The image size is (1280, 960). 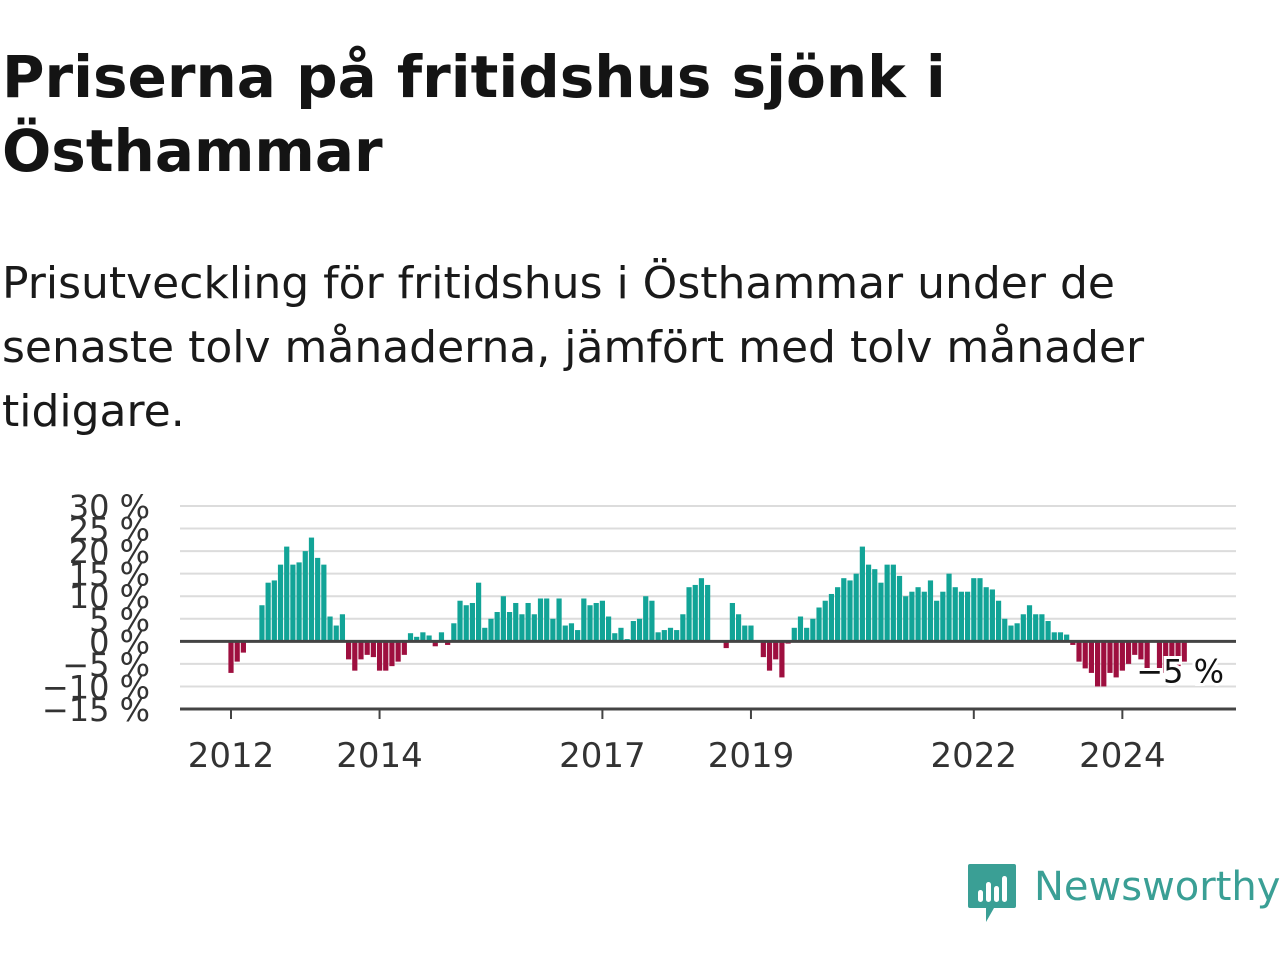 I want to click on brand-name: Newsworthy, so click(x=1157, y=887).